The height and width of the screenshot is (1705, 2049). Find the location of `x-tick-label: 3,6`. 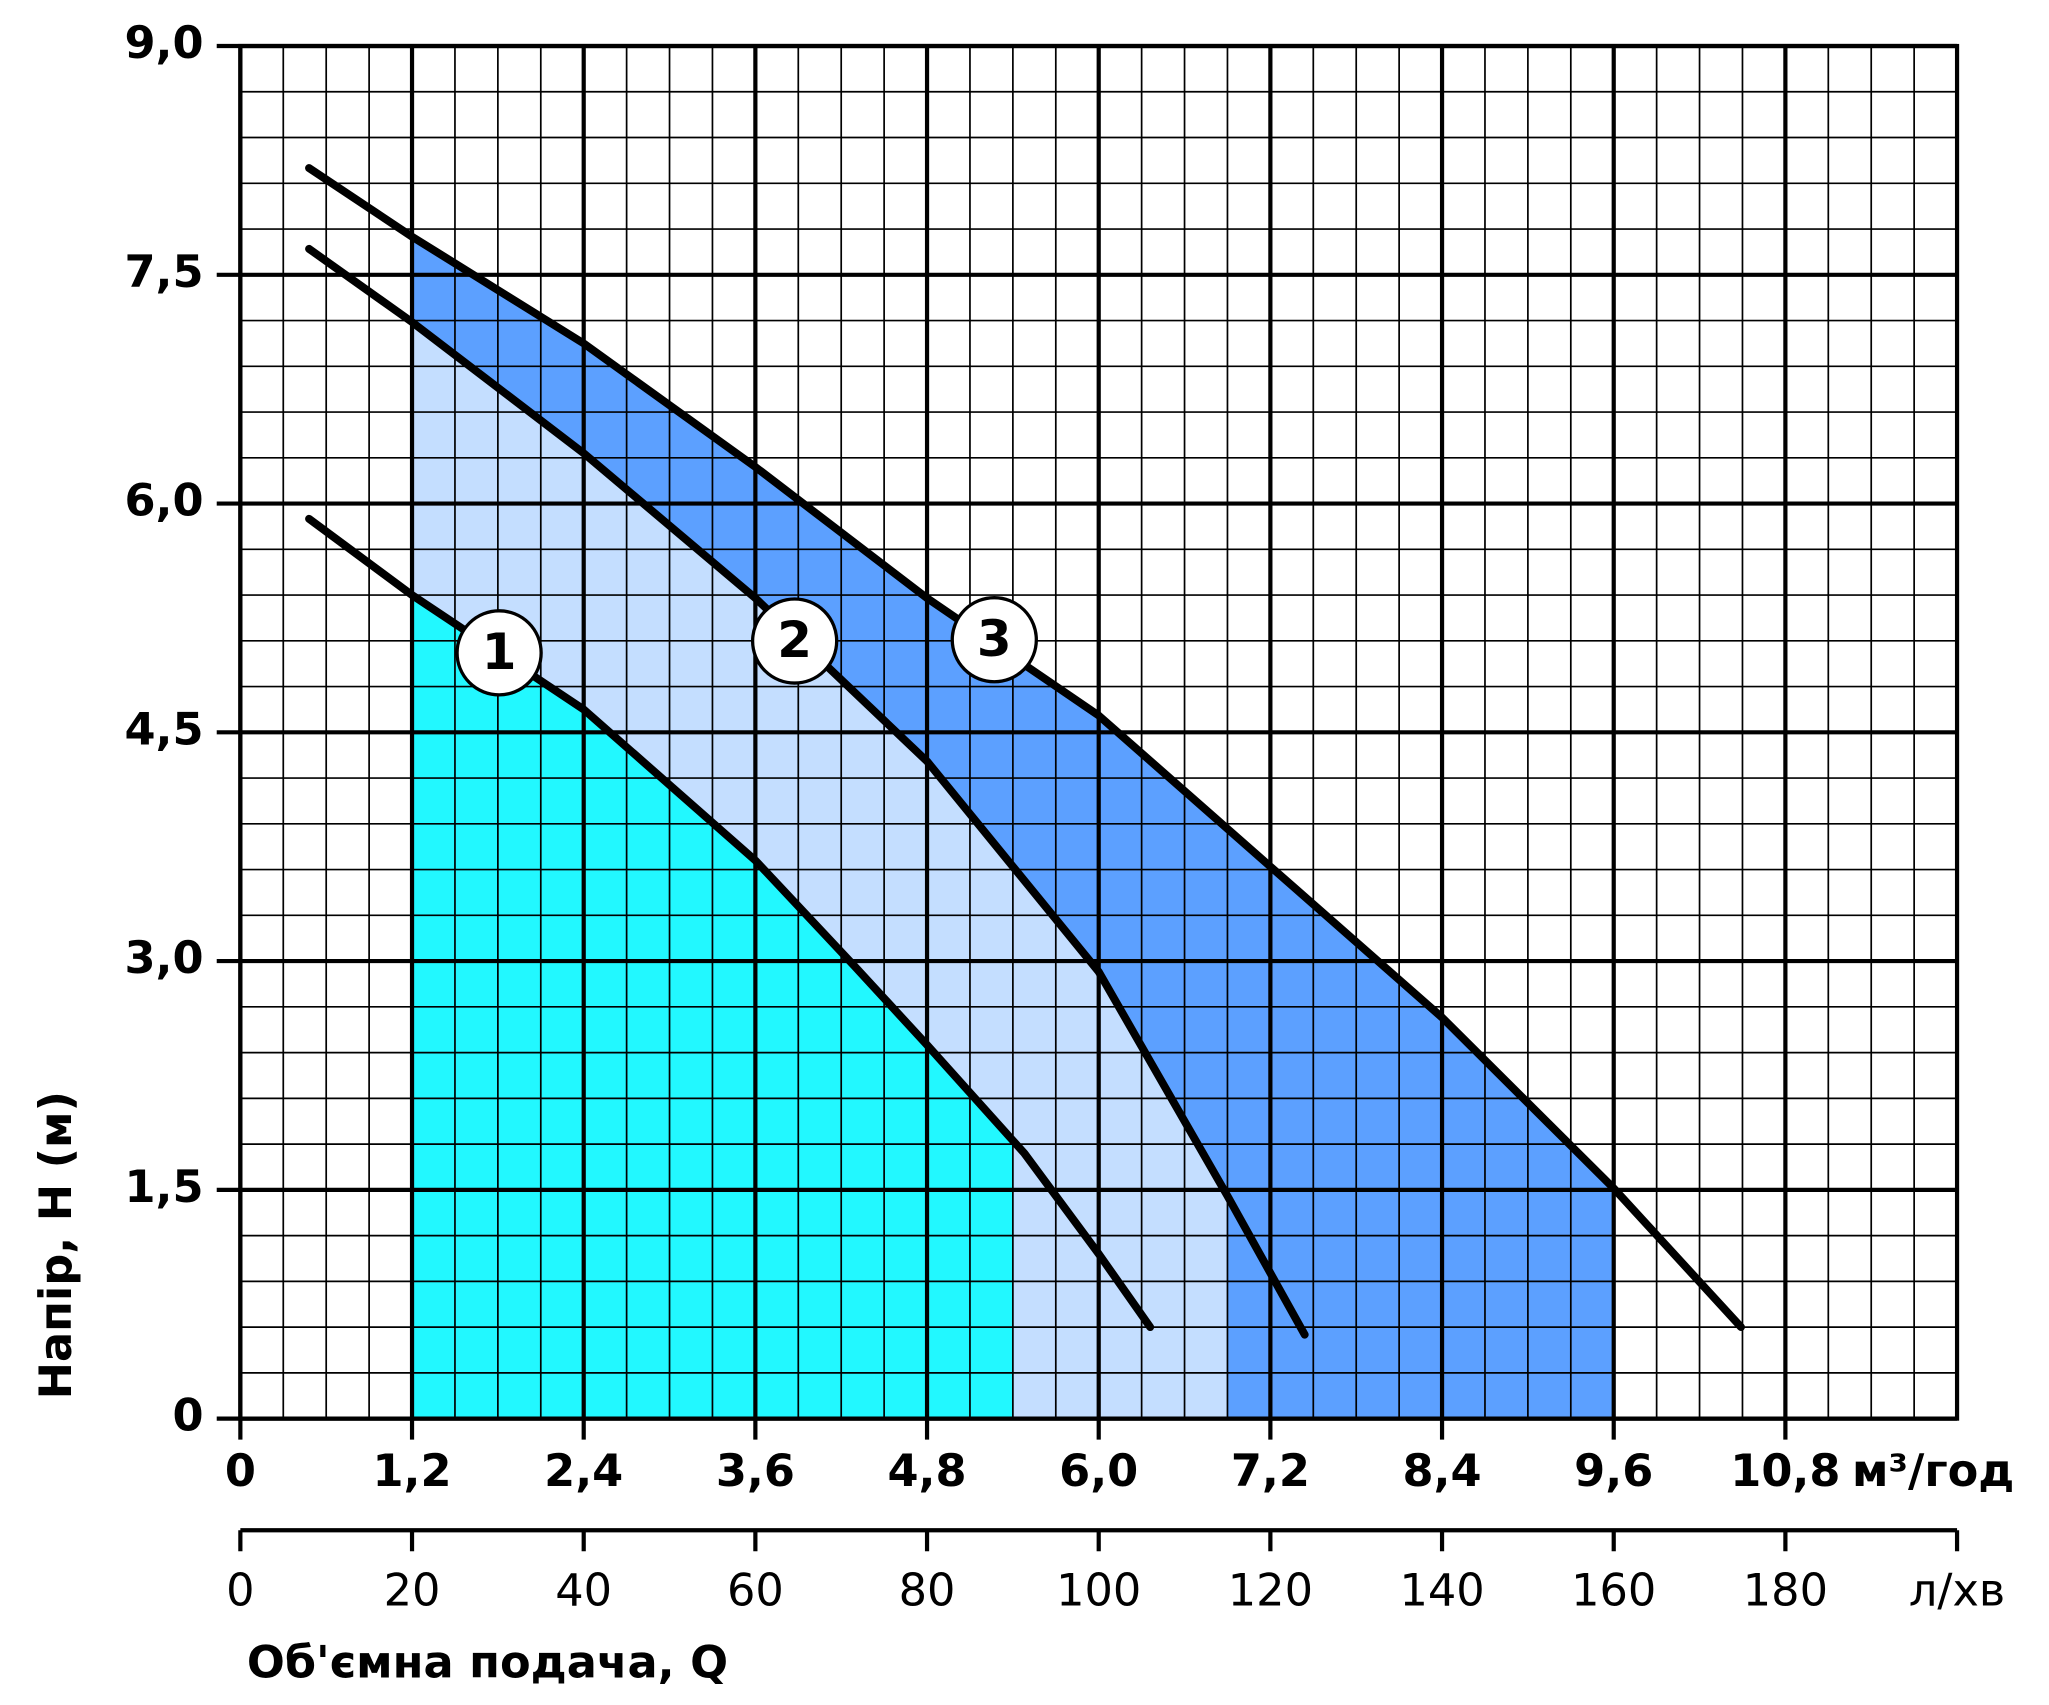

x-tick-label: 3,6 is located at coordinates (755, 1471).